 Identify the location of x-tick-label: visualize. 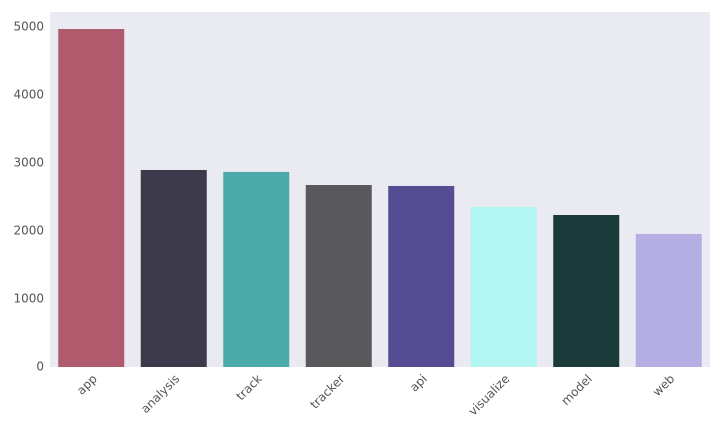
(489, 395).